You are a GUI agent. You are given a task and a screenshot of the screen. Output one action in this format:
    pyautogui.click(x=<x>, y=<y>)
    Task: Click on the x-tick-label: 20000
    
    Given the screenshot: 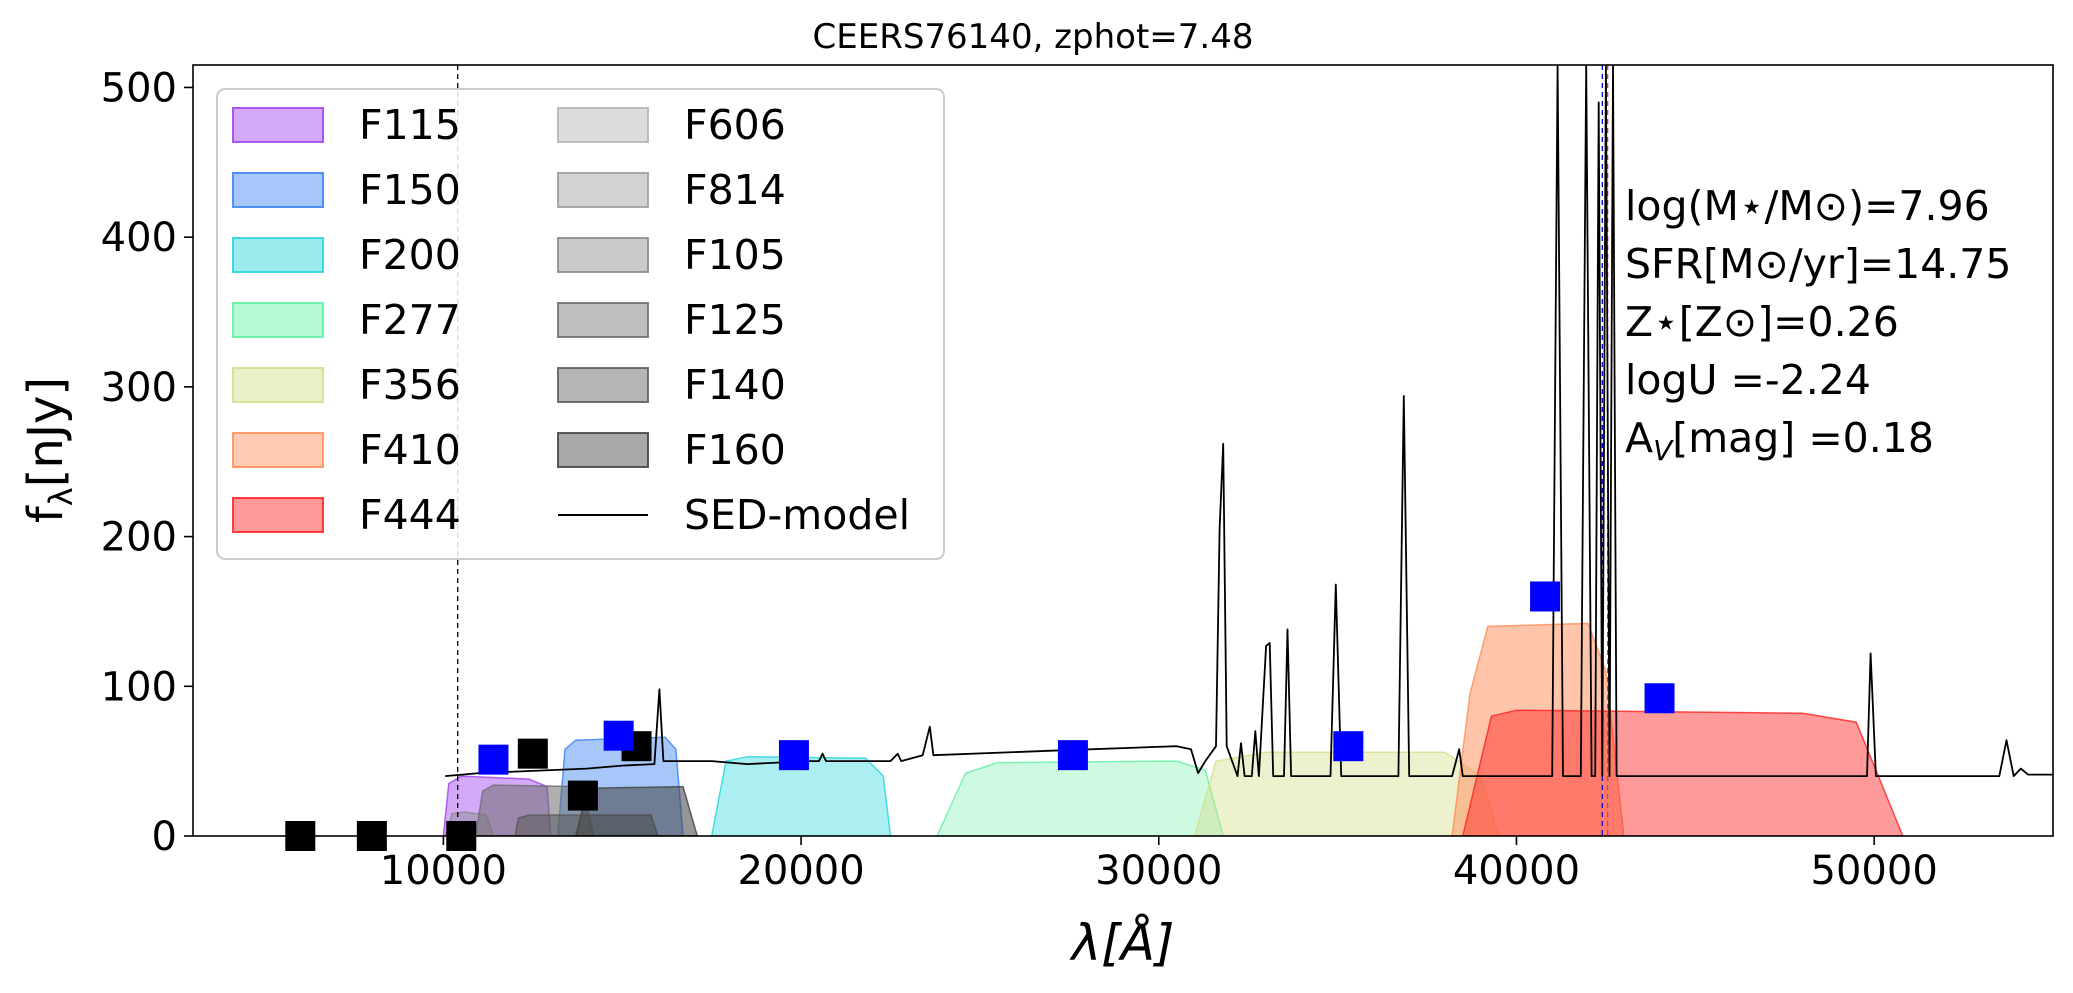 What is the action you would take?
    pyautogui.click(x=800, y=871)
    